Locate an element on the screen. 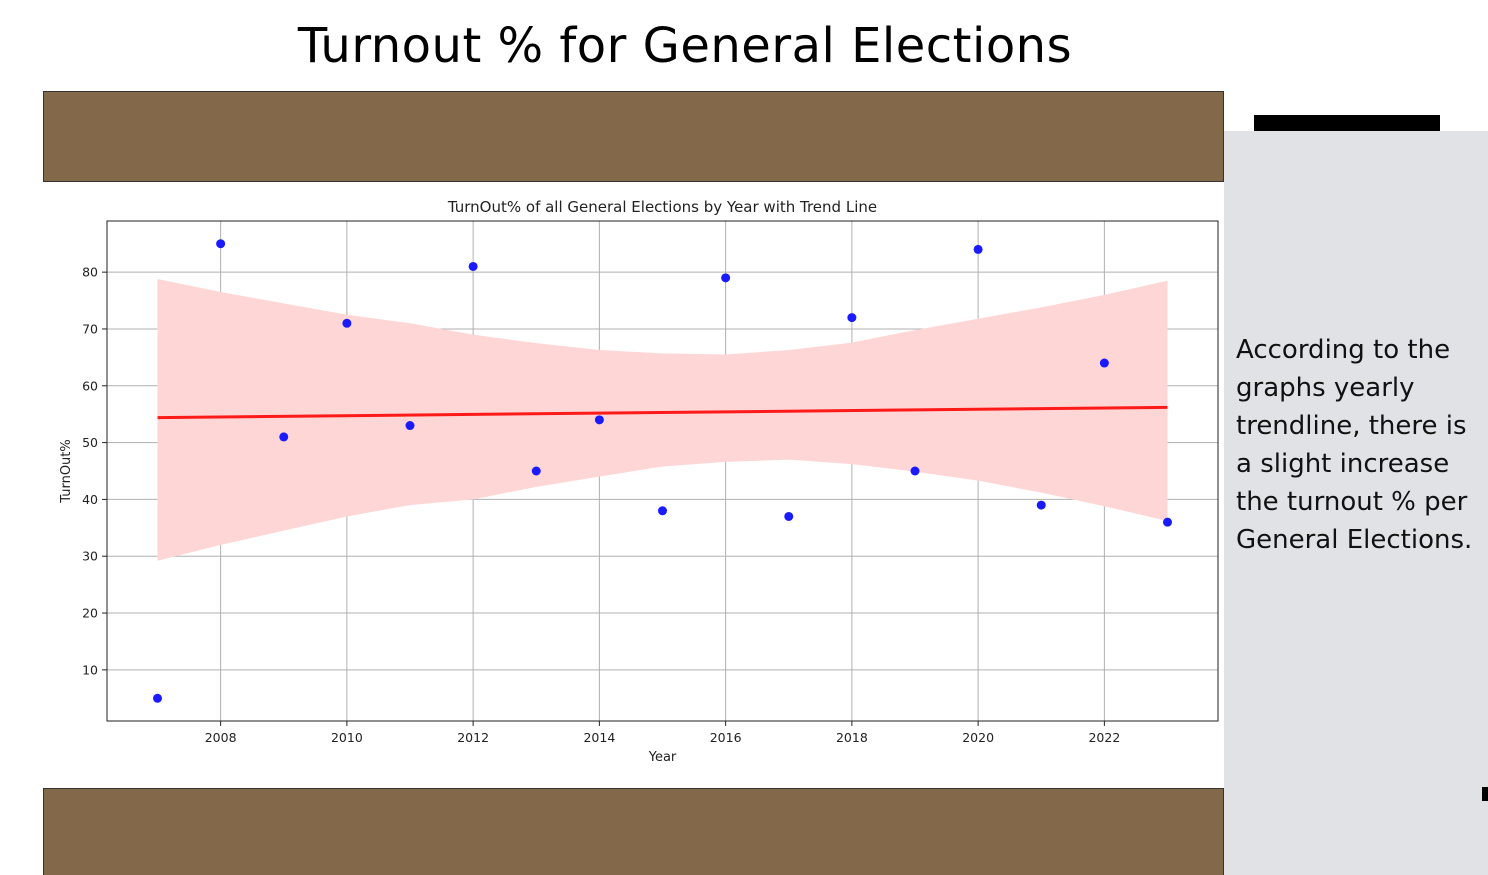 The image size is (1488, 875). bottom-band is located at coordinates (633, 831).